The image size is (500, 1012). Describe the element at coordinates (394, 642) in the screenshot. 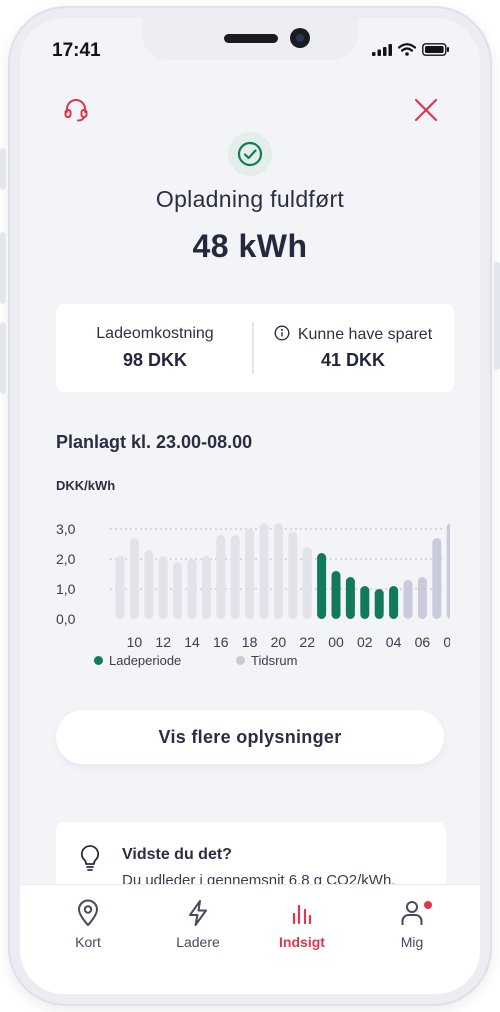

I see `x-tick-label: 04` at that location.